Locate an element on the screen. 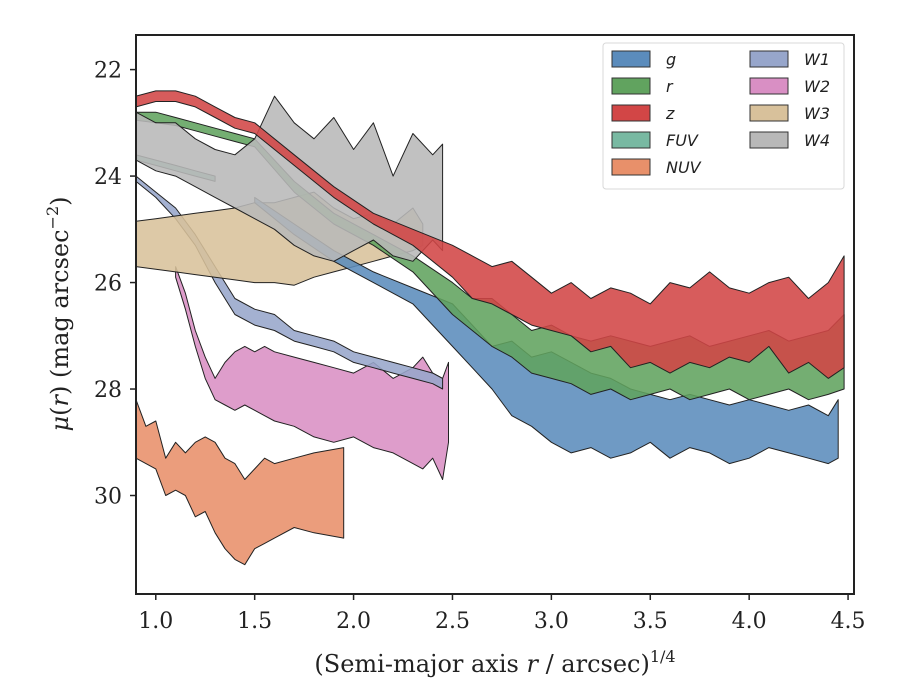 This screenshot has height=700, width=900. legend-swatch-fuv is located at coordinates (631, 140).